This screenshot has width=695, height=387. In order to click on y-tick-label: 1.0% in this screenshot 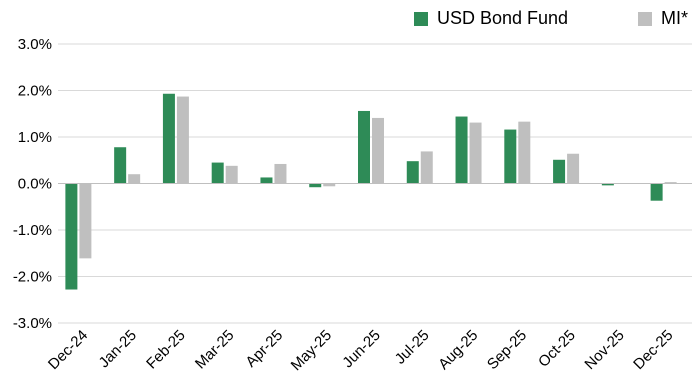, I will do `click(35, 137)`.